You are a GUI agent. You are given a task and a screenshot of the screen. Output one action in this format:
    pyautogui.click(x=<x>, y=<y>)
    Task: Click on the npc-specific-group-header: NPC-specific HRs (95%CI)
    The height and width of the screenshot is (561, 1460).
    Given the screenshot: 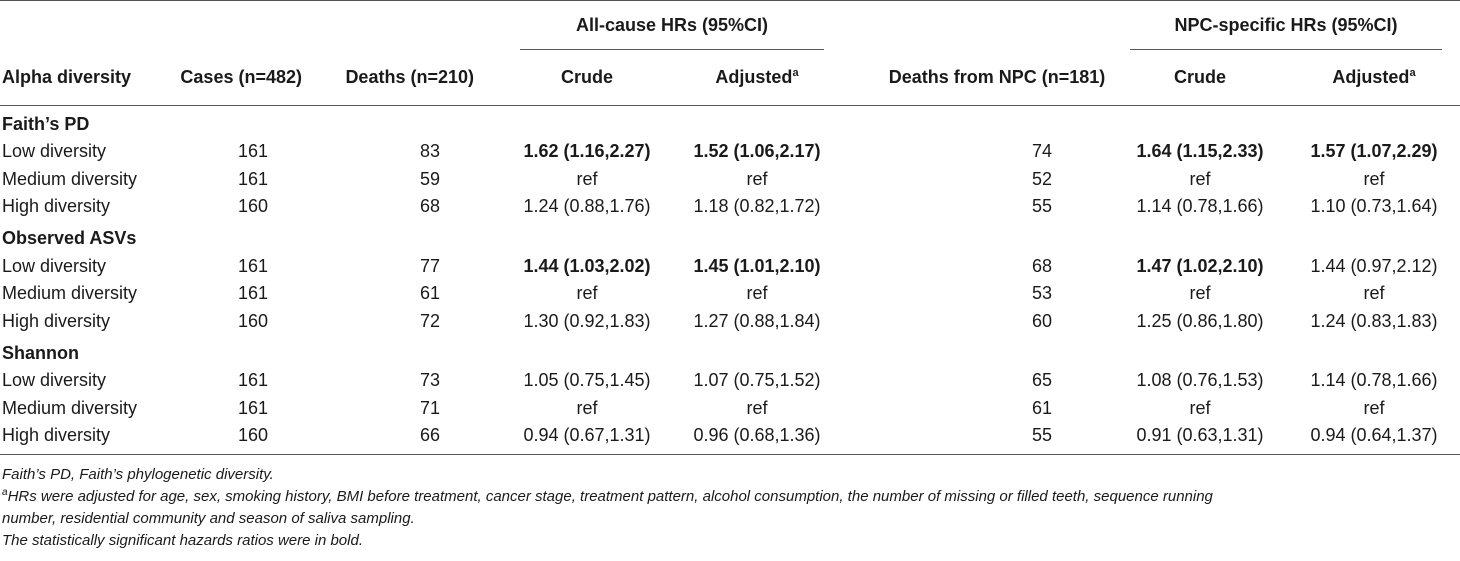 What is the action you would take?
    pyautogui.click(x=1286, y=25)
    